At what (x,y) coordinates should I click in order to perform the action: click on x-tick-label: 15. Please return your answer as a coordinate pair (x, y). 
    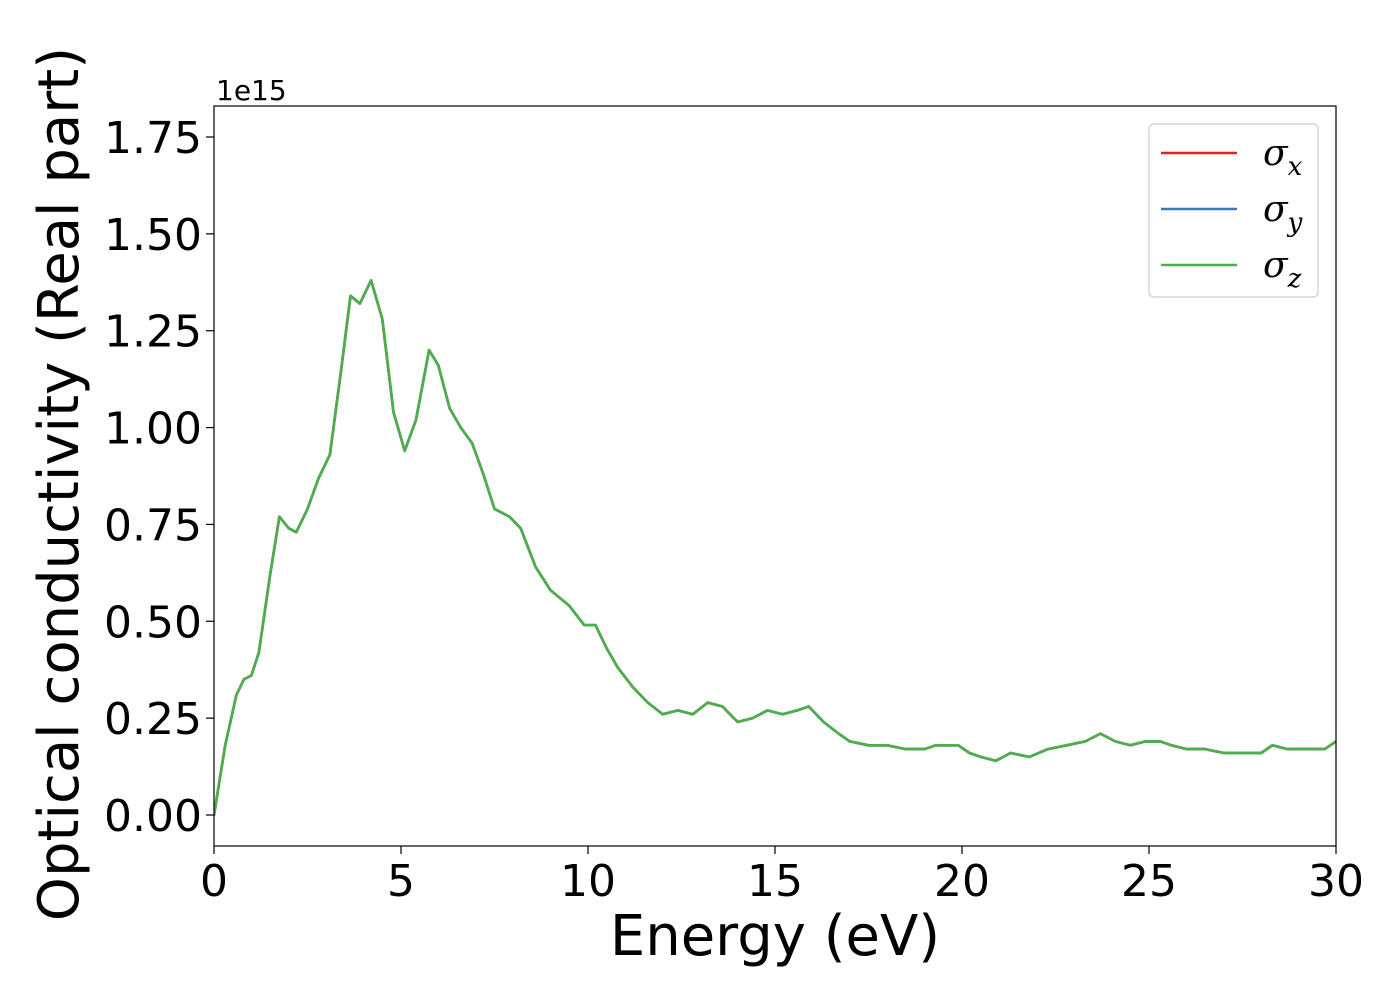
    Looking at the image, I should click on (775, 881).